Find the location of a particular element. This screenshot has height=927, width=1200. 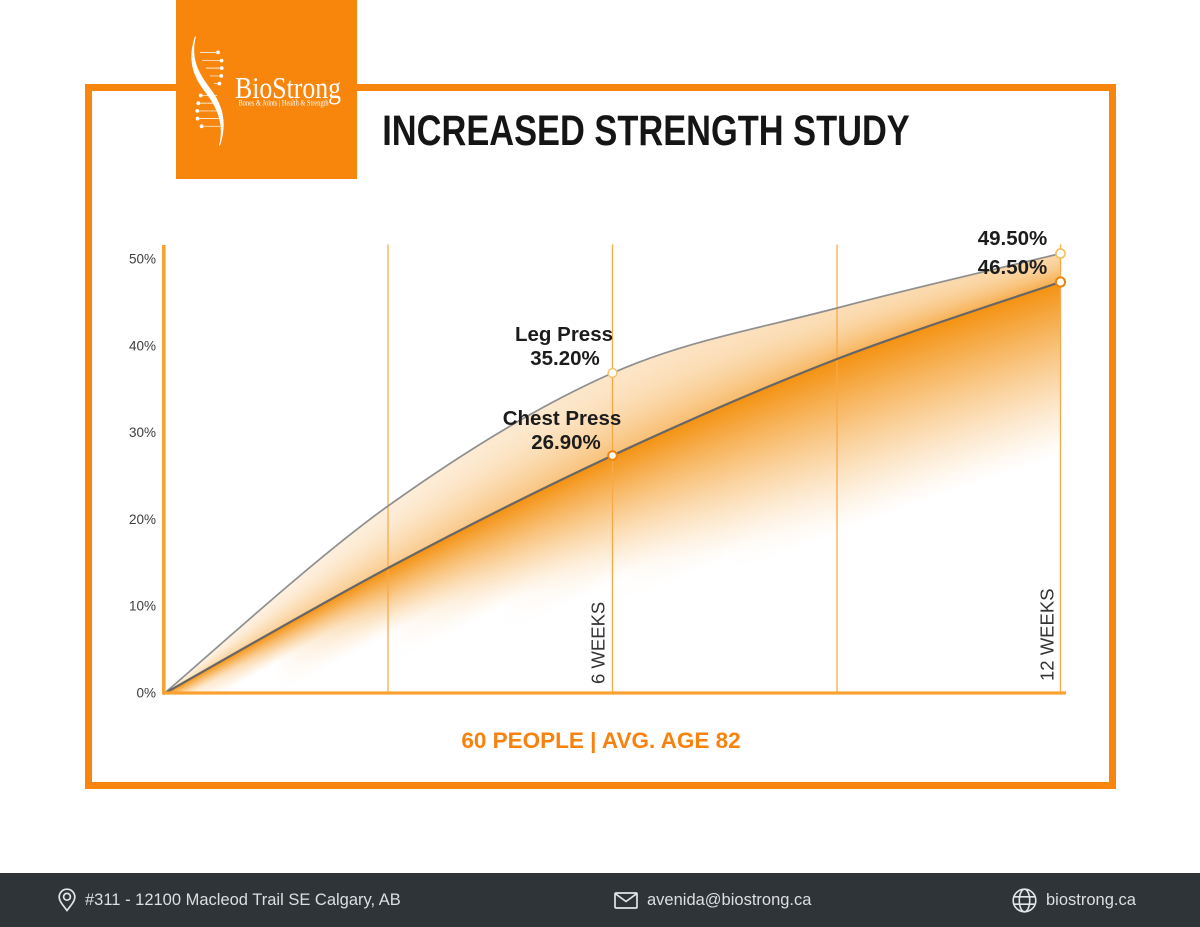

svg-text: Chest Press is located at coordinates (562, 418).